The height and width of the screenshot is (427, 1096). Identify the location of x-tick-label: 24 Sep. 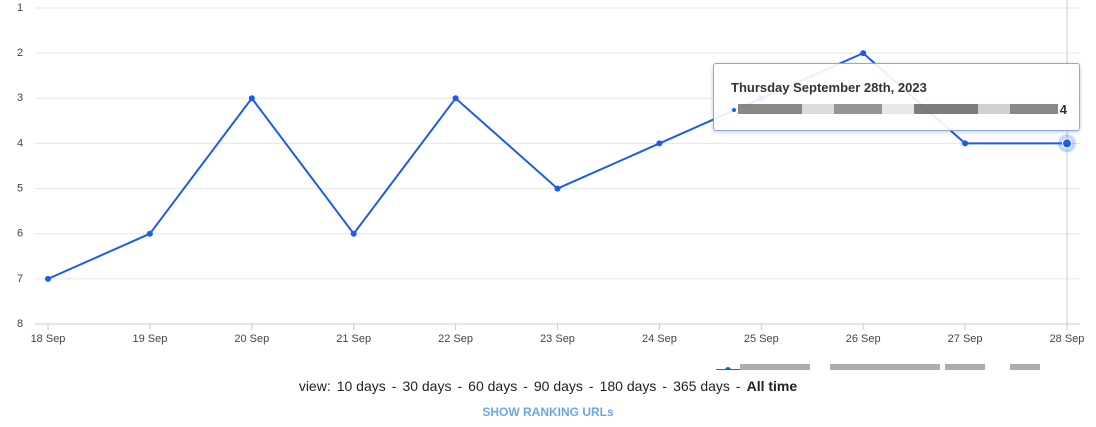
(659, 339).